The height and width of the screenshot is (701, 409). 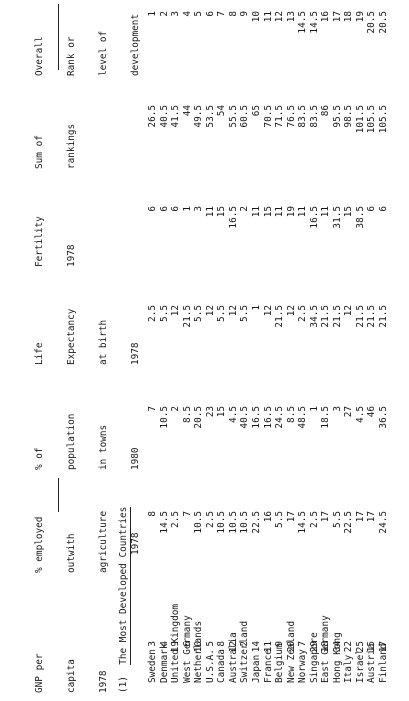 What do you see at coordinates (256, 350) in the screenshot?
I see `table-row: Japan 14 22.5 16.5 1 11 65 10` at bounding box center [256, 350].